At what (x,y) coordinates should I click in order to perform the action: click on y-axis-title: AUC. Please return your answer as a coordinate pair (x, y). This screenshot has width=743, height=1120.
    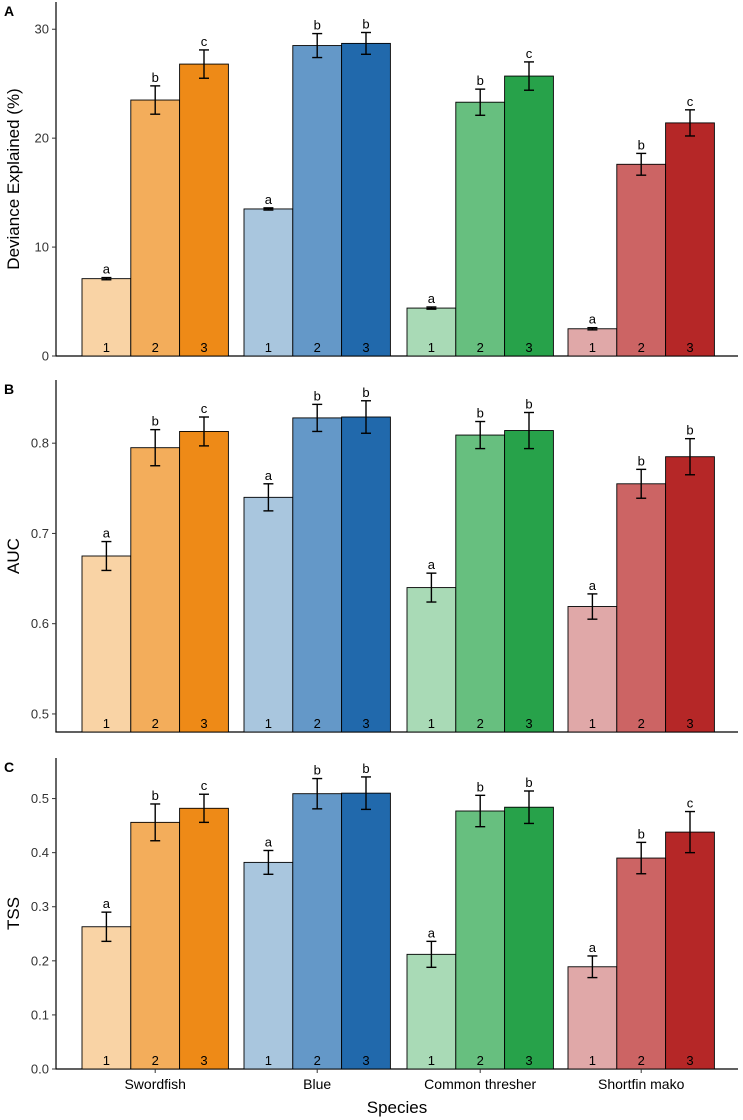
    Looking at the image, I should click on (13, 556).